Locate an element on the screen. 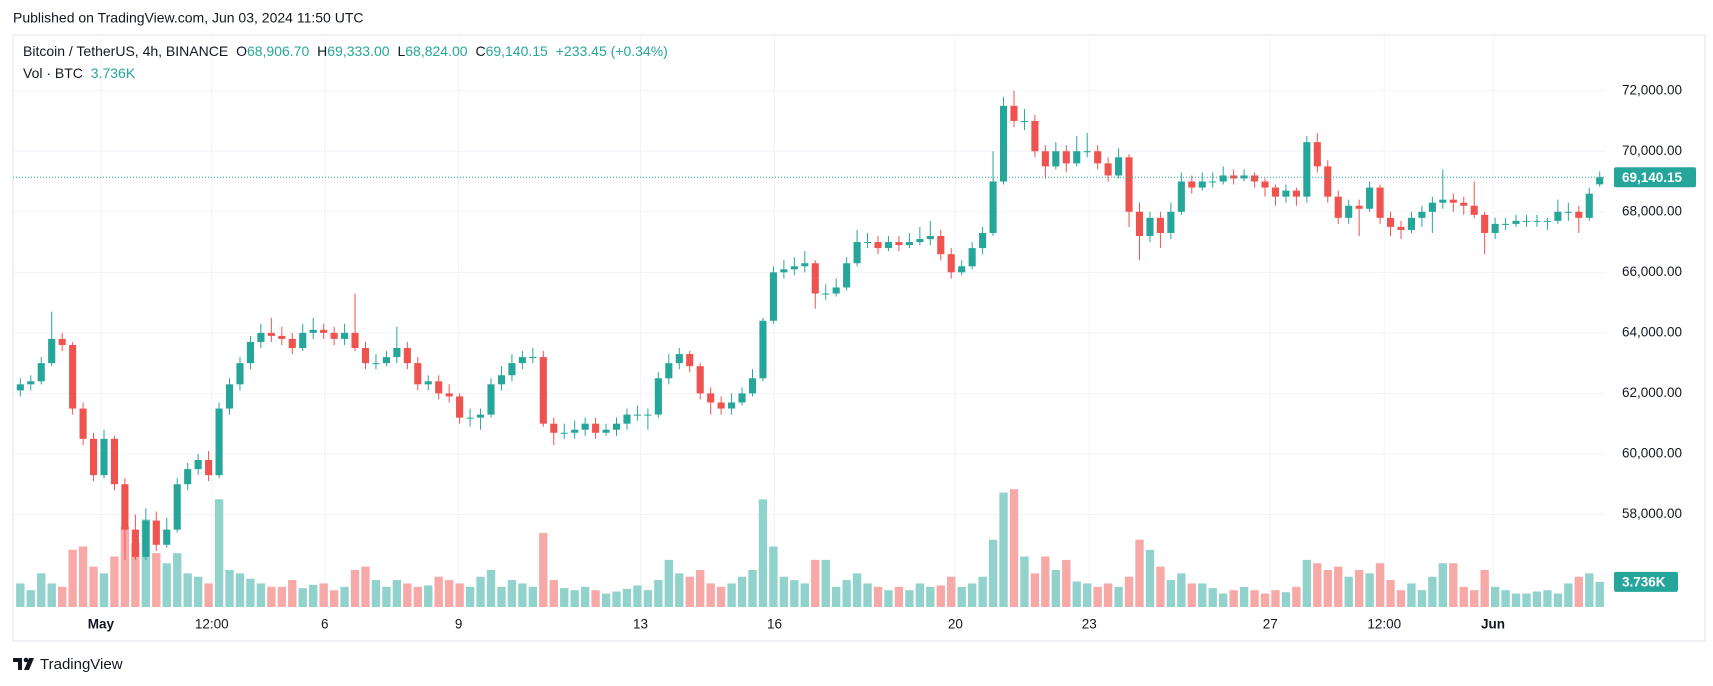  high-value: 69,333.00 is located at coordinates (358, 51).